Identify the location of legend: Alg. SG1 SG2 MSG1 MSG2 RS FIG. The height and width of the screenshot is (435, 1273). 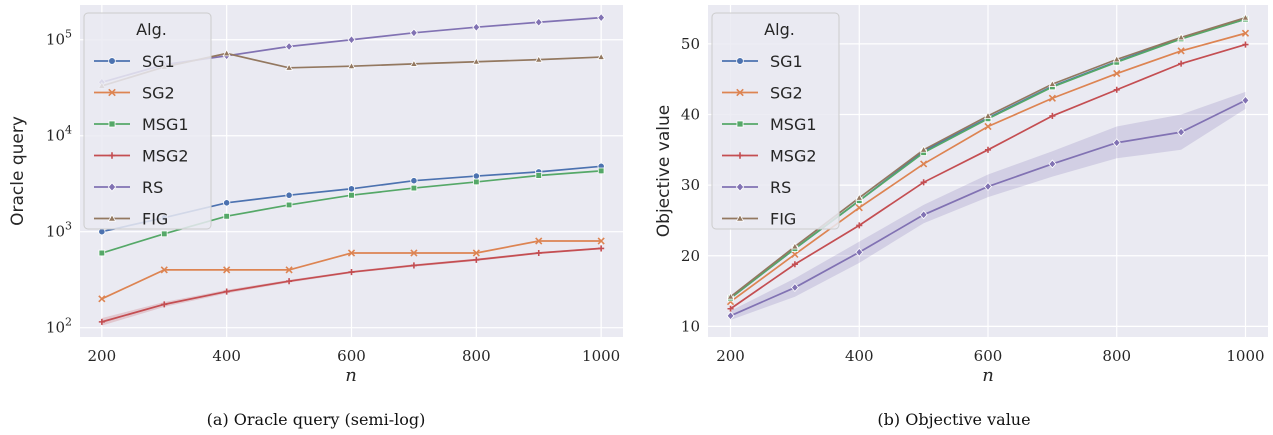
(147, 121).